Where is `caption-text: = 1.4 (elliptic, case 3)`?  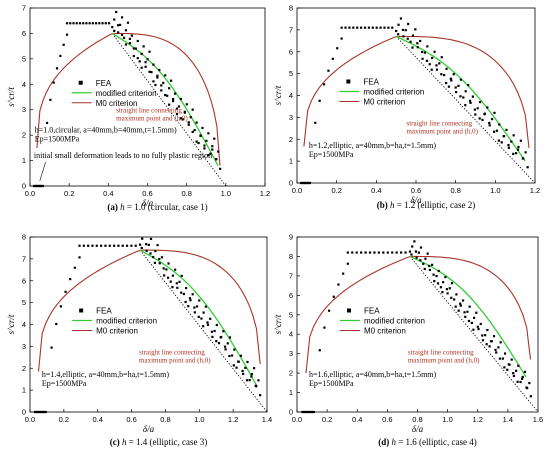 caption-text: = 1.4 (elliptic, case 3) is located at coordinates (168, 442).